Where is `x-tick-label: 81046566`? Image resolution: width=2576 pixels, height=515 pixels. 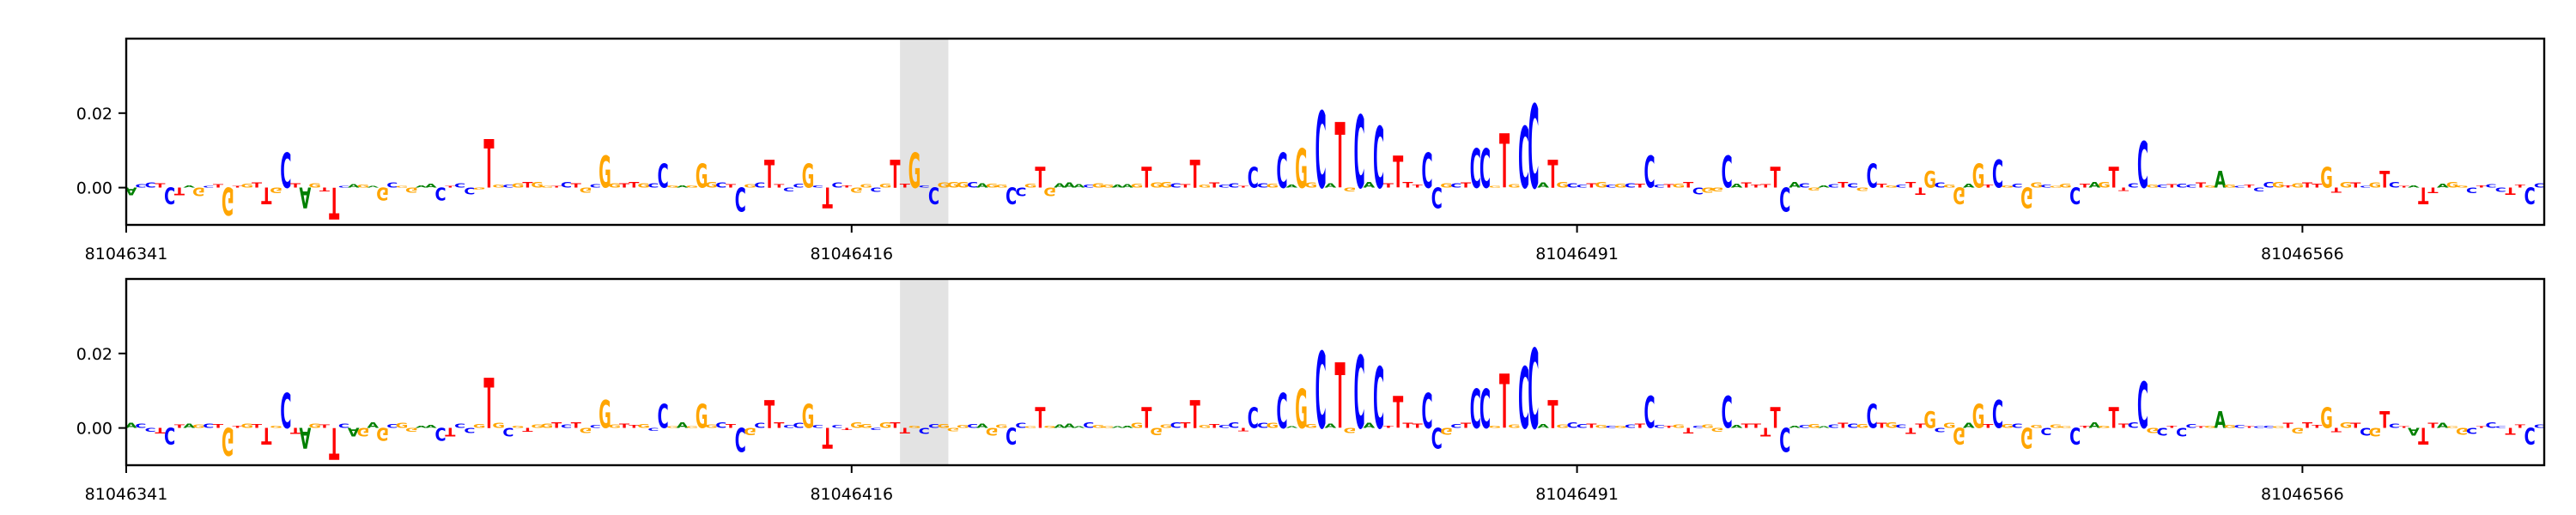
x-tick-label: 81046566 is located at coordinates (2302, 254).